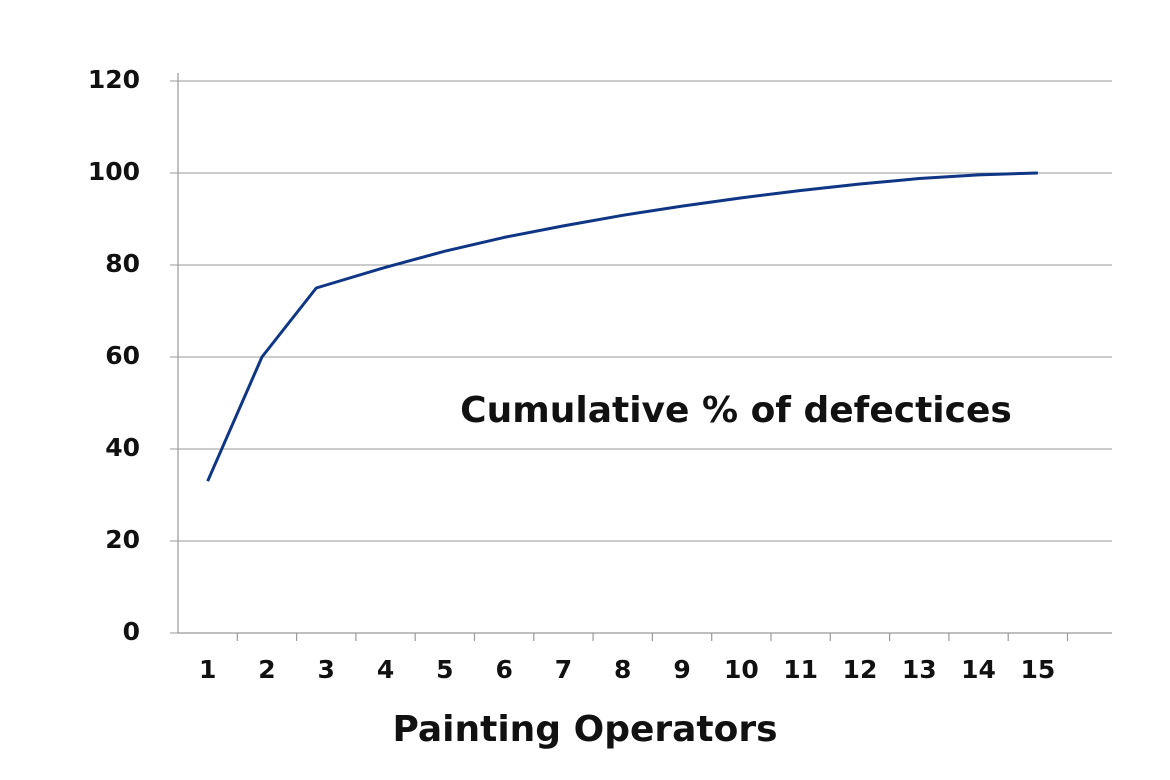 The image size is (1170, 780). What do you see at coordinates (622, 669) in the screenshot?
I see `x-tick-label: 8` at bounding box center [622, 669].